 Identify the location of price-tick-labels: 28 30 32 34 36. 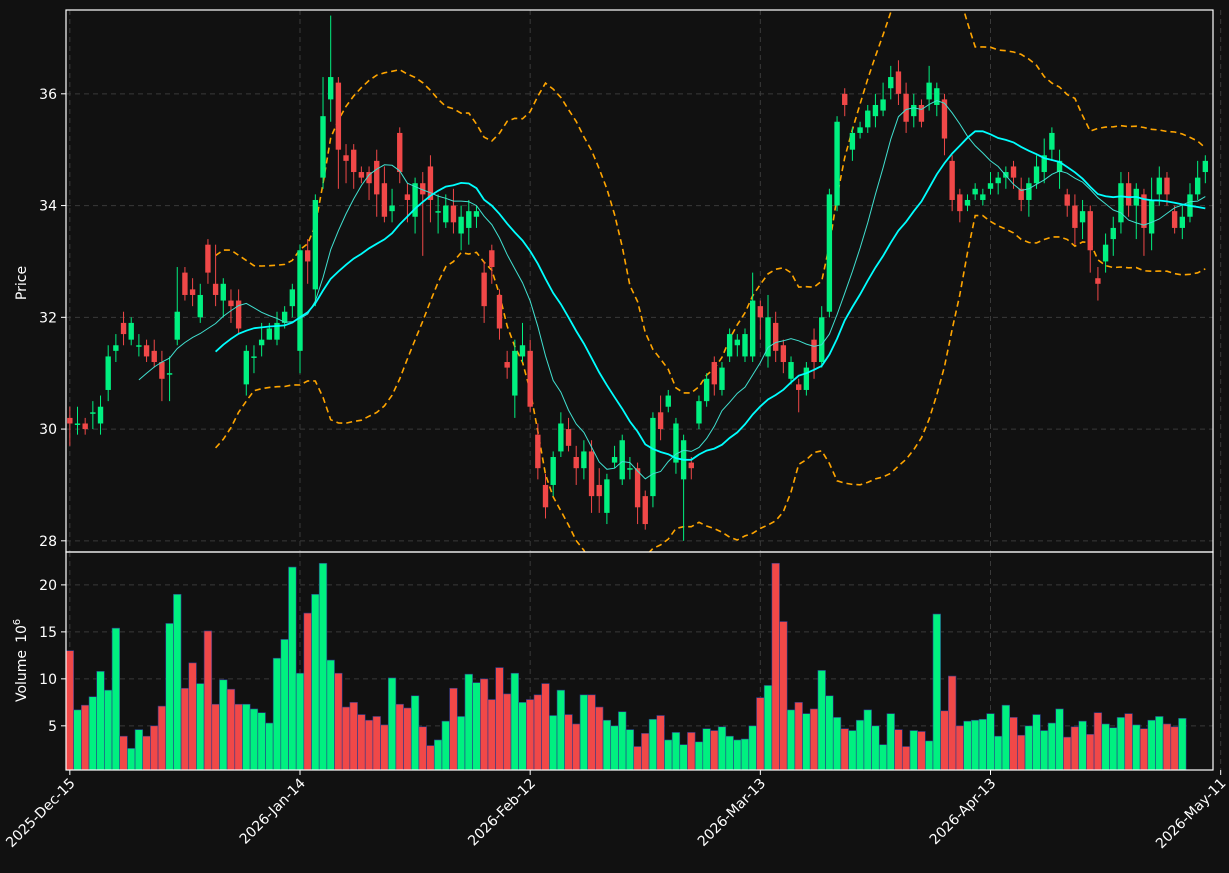
(52, 318).